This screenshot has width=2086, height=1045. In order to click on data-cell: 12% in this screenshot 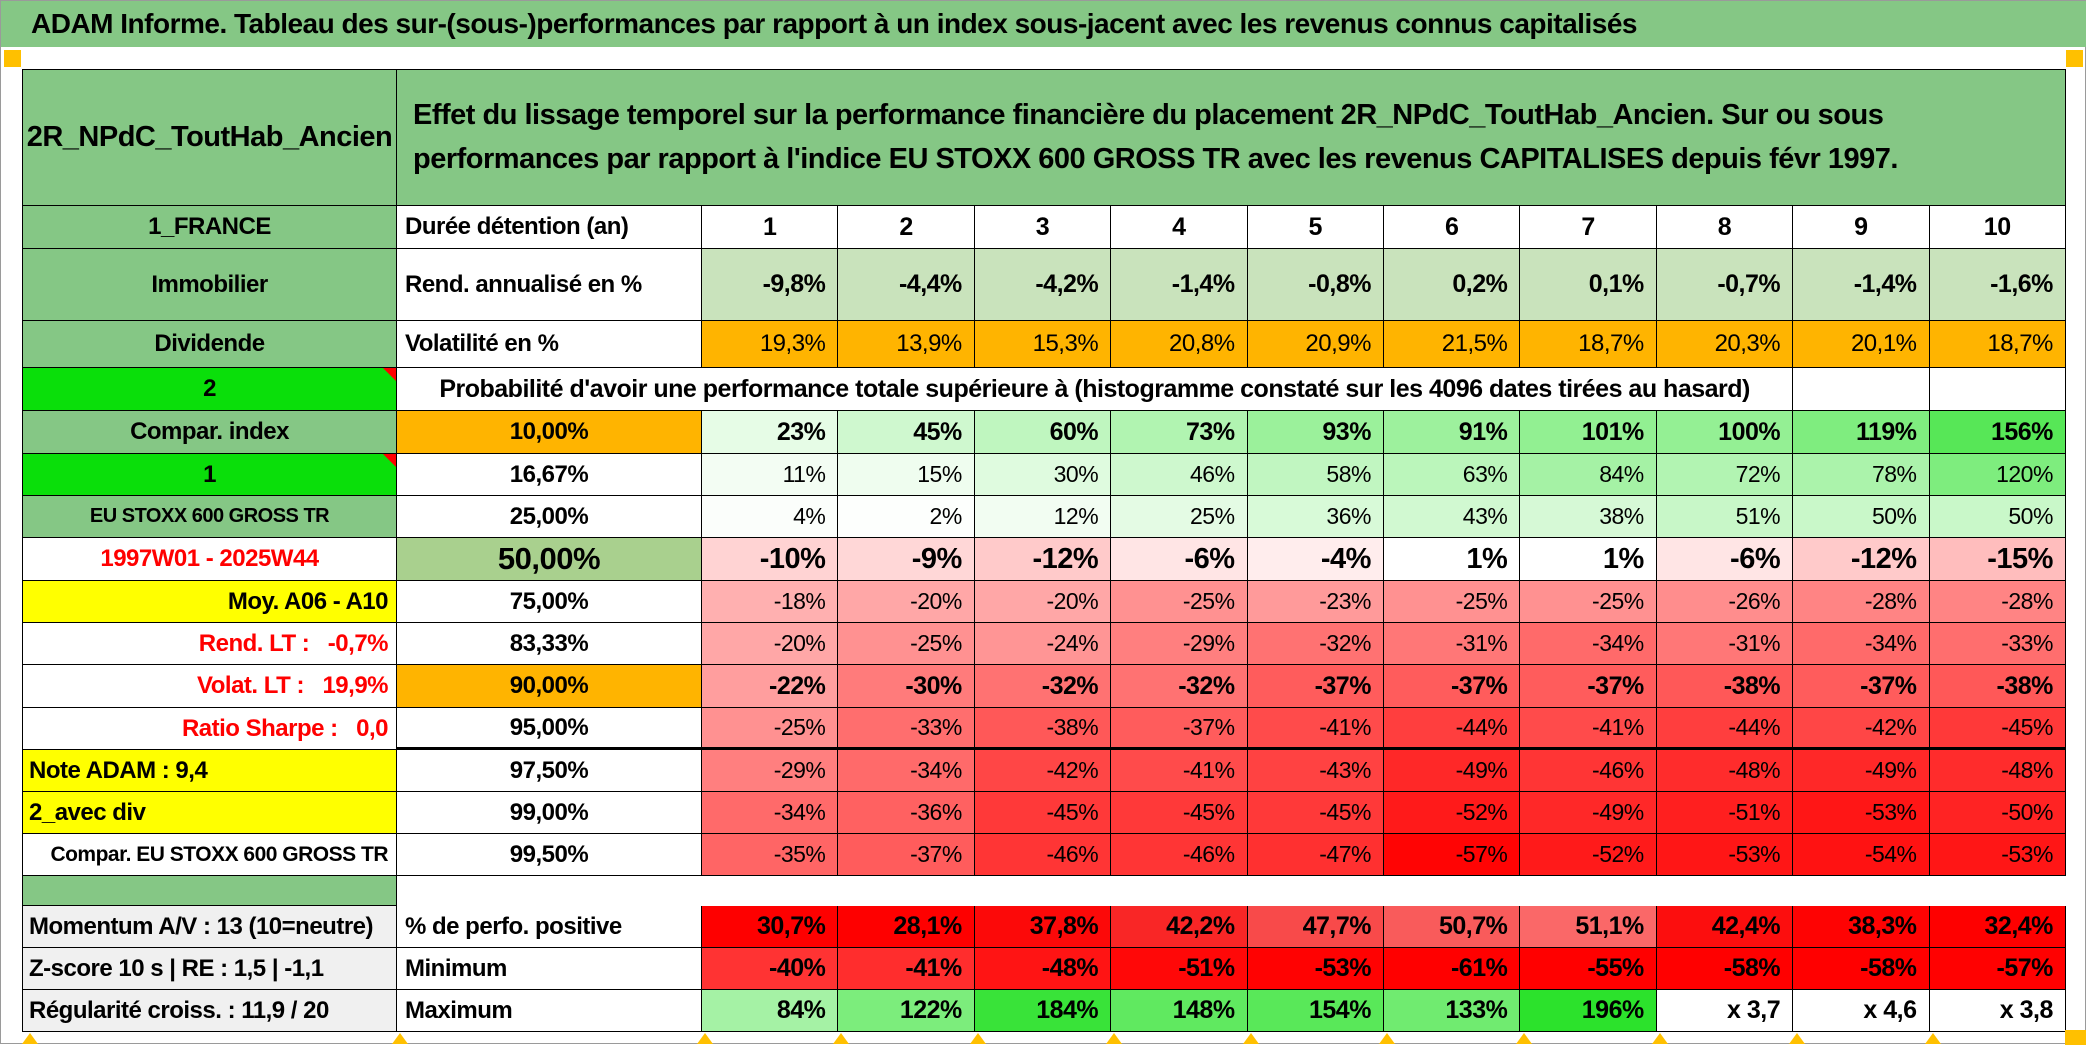, I will do `click(1043, 517)`.